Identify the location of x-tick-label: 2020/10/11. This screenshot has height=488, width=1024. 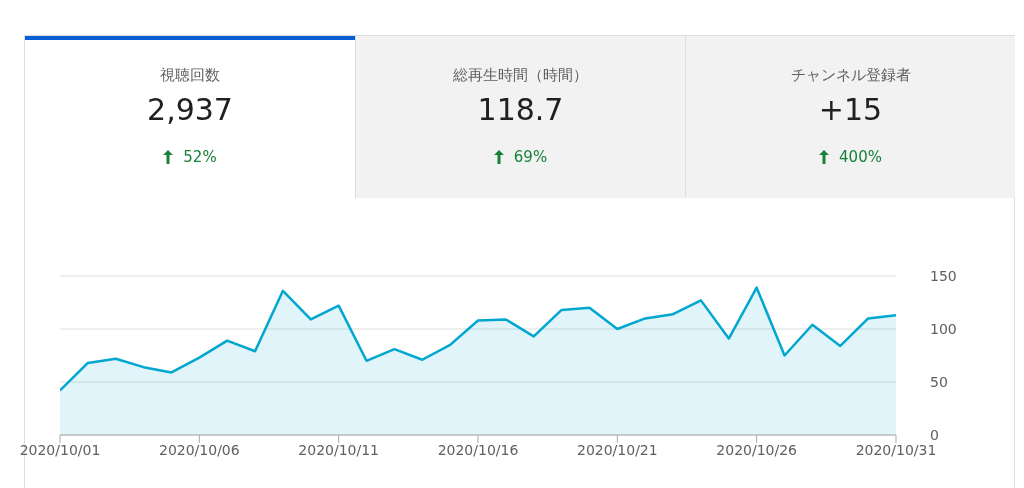
(339, 449).